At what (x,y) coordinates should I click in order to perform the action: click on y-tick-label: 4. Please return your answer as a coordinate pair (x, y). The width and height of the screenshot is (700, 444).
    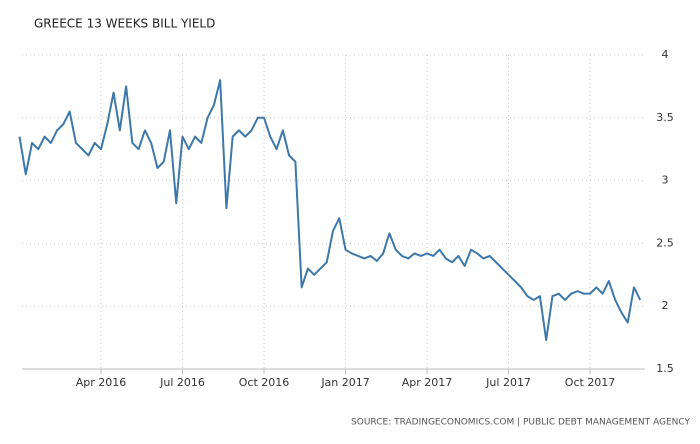
    Looking at the image, I should click on (665, 54).